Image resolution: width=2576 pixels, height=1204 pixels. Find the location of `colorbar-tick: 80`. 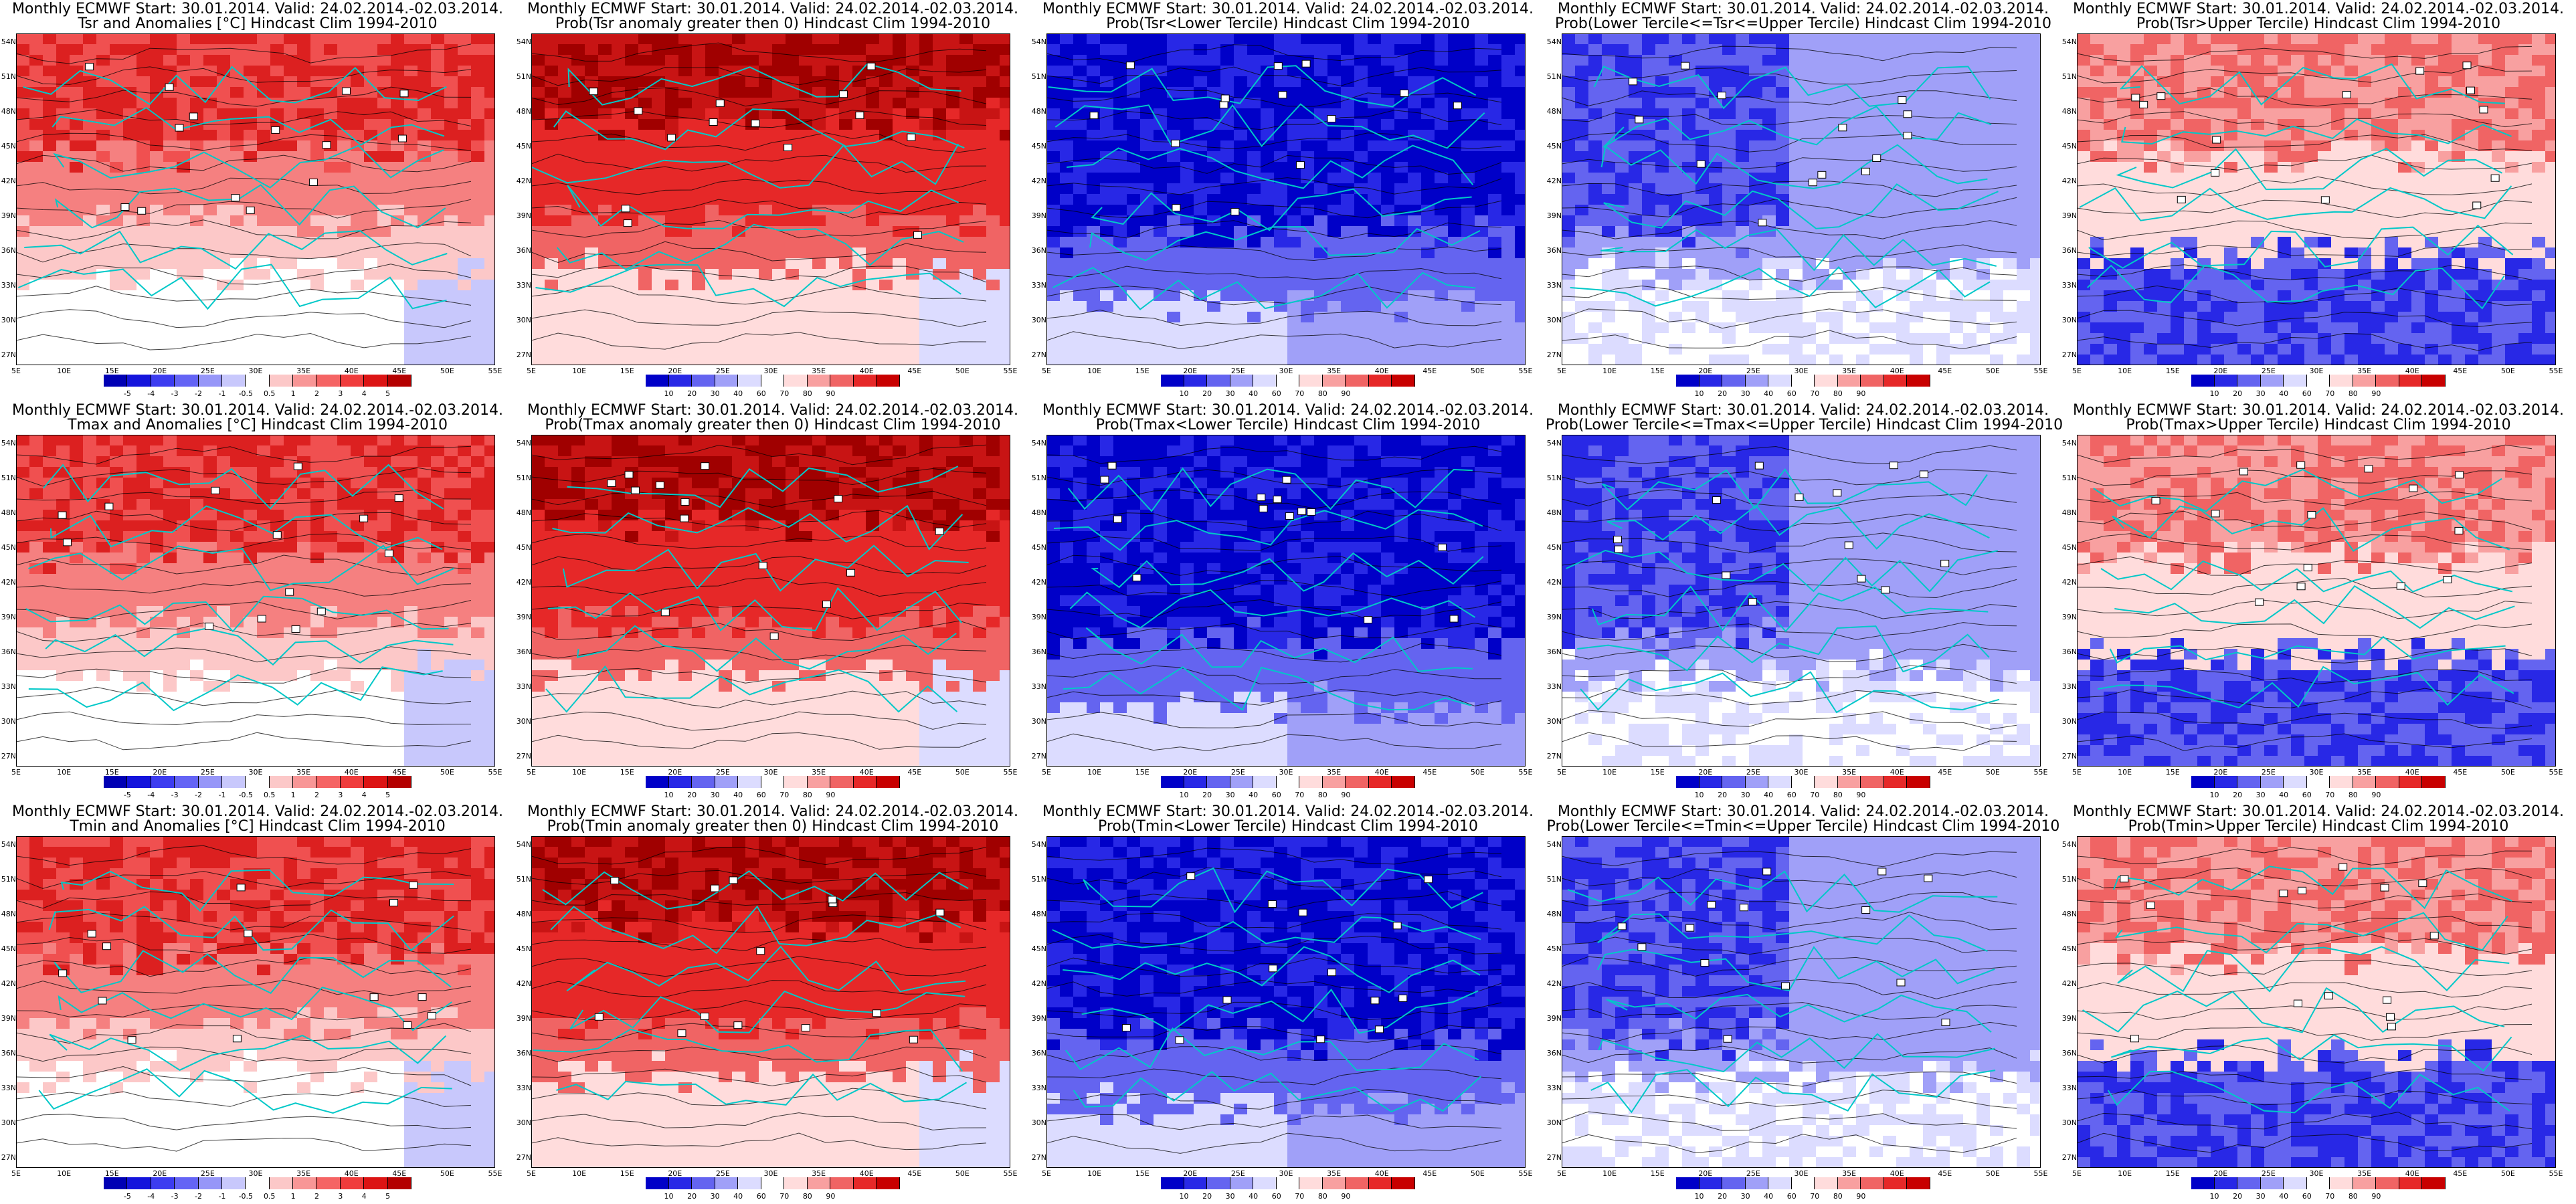

colorbar-tick: 80 is located at coordinates (807, 1196).